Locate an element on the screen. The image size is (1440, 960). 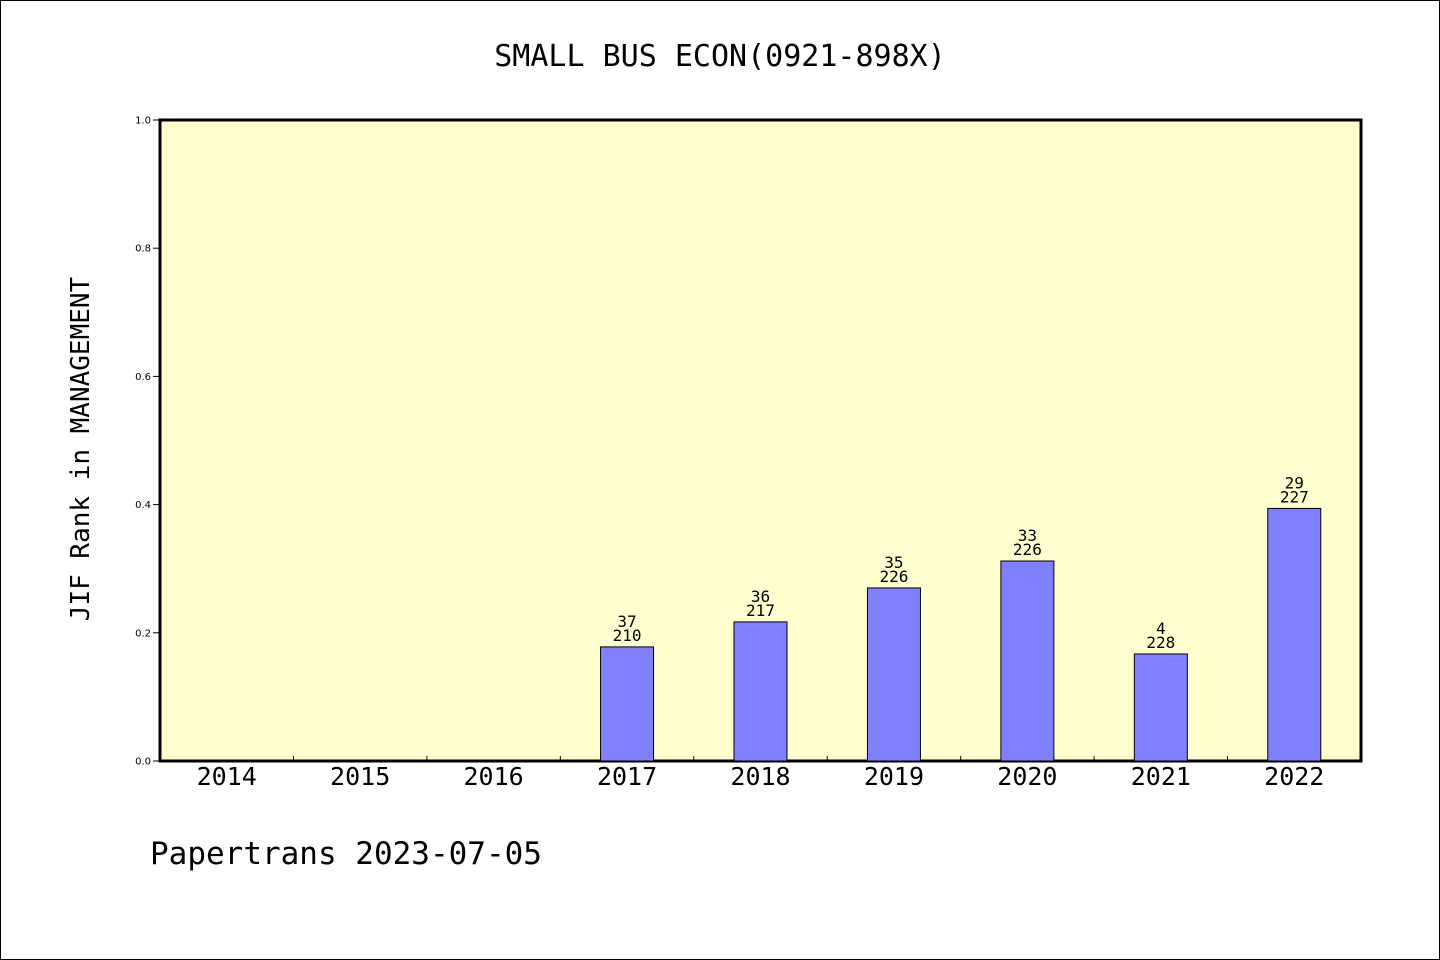
bar-label-total: 217 is located at coordinates (760, 610).